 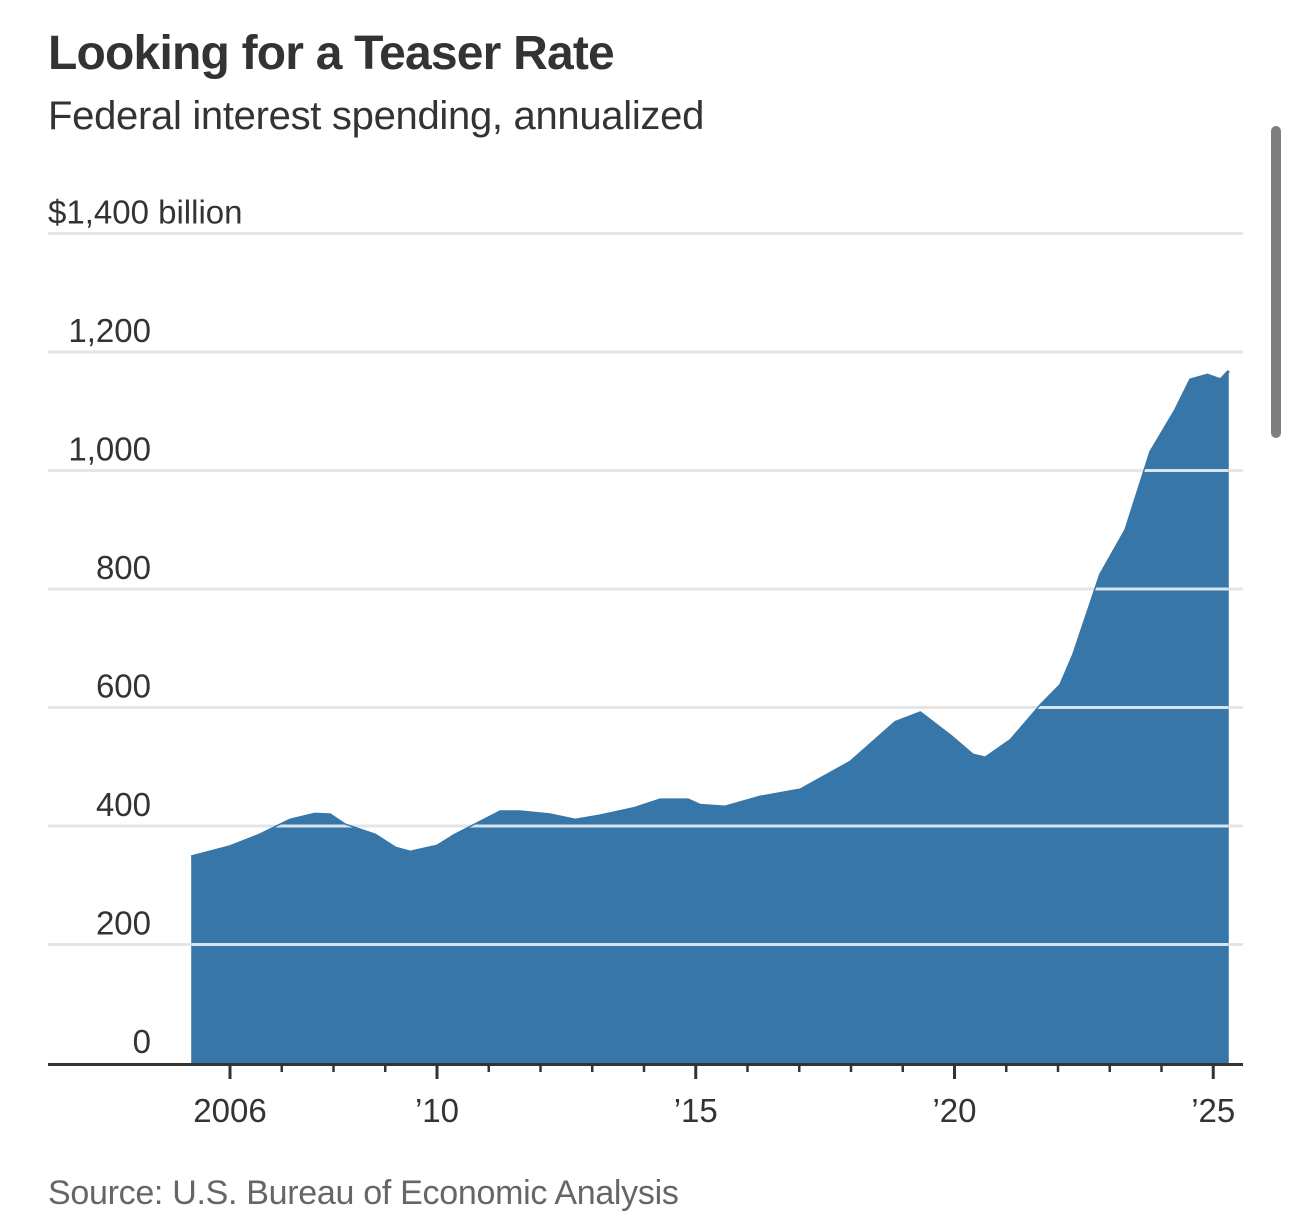 What do you see at coordinates (109, 330) in the screenshot?
I see `y-tick-label: 1,200` at bounding box center [109, 330].